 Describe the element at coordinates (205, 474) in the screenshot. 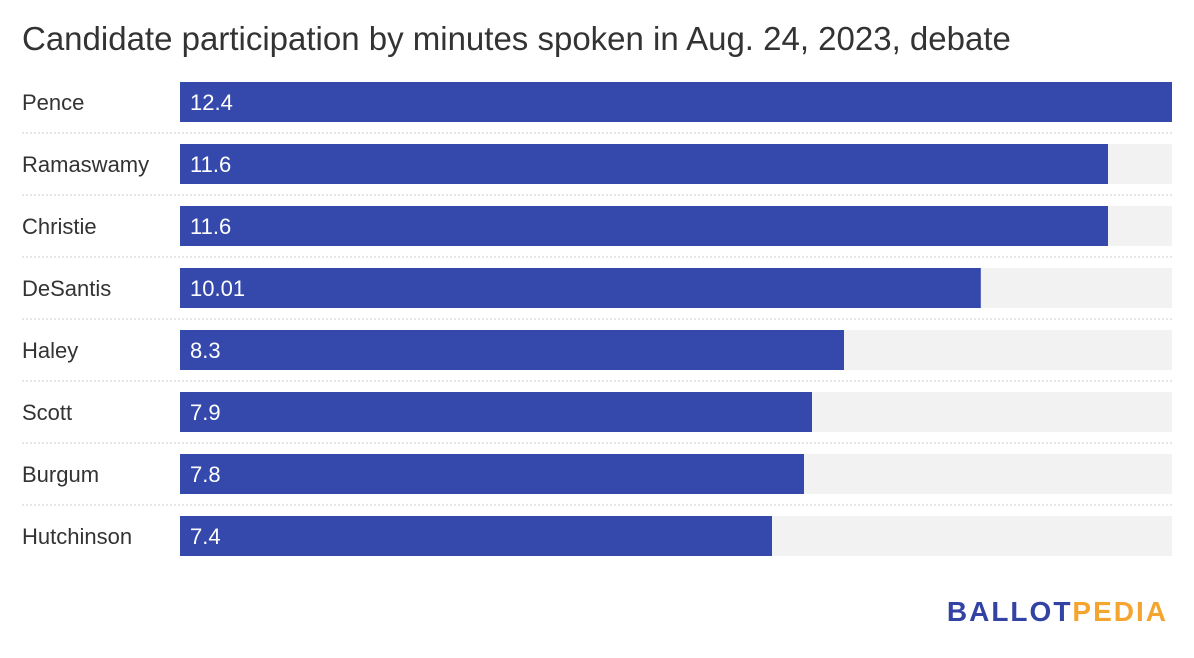

I see `value-label: 7.8` at that location.